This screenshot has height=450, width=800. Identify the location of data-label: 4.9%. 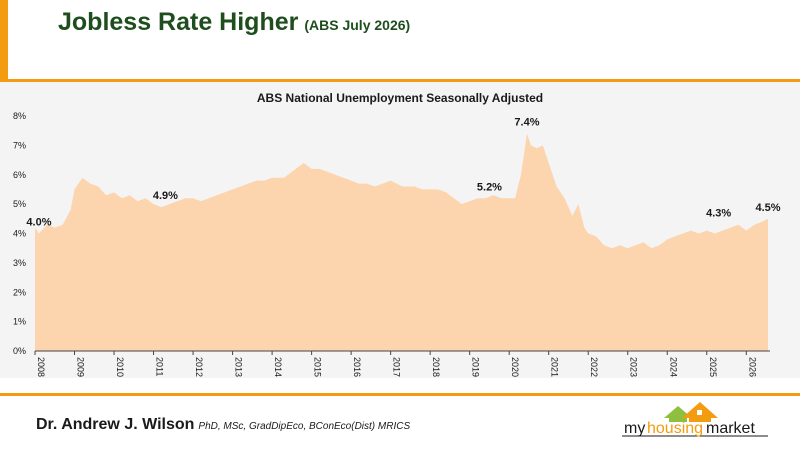
(165, 196).